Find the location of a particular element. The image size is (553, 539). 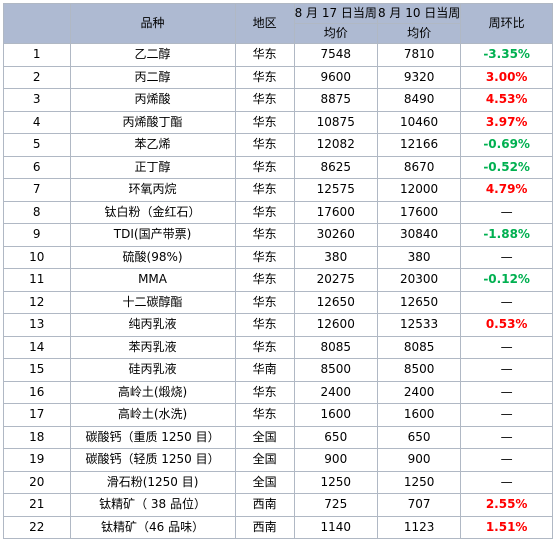

row-number: 5 is located at coordinates (37, 145).